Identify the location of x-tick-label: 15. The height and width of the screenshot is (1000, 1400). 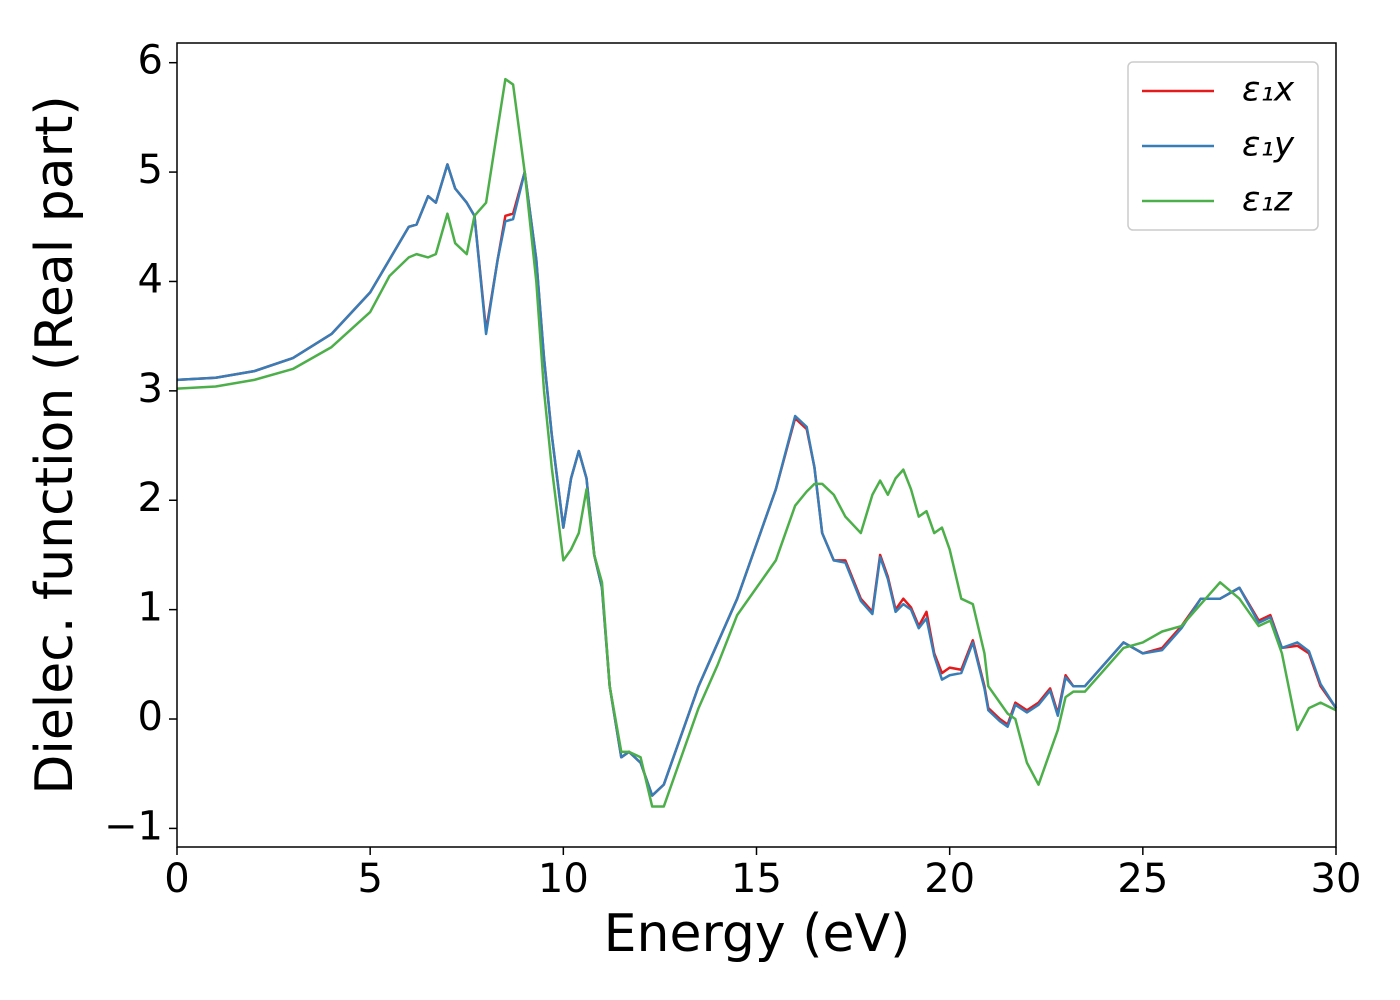
(756, 879).